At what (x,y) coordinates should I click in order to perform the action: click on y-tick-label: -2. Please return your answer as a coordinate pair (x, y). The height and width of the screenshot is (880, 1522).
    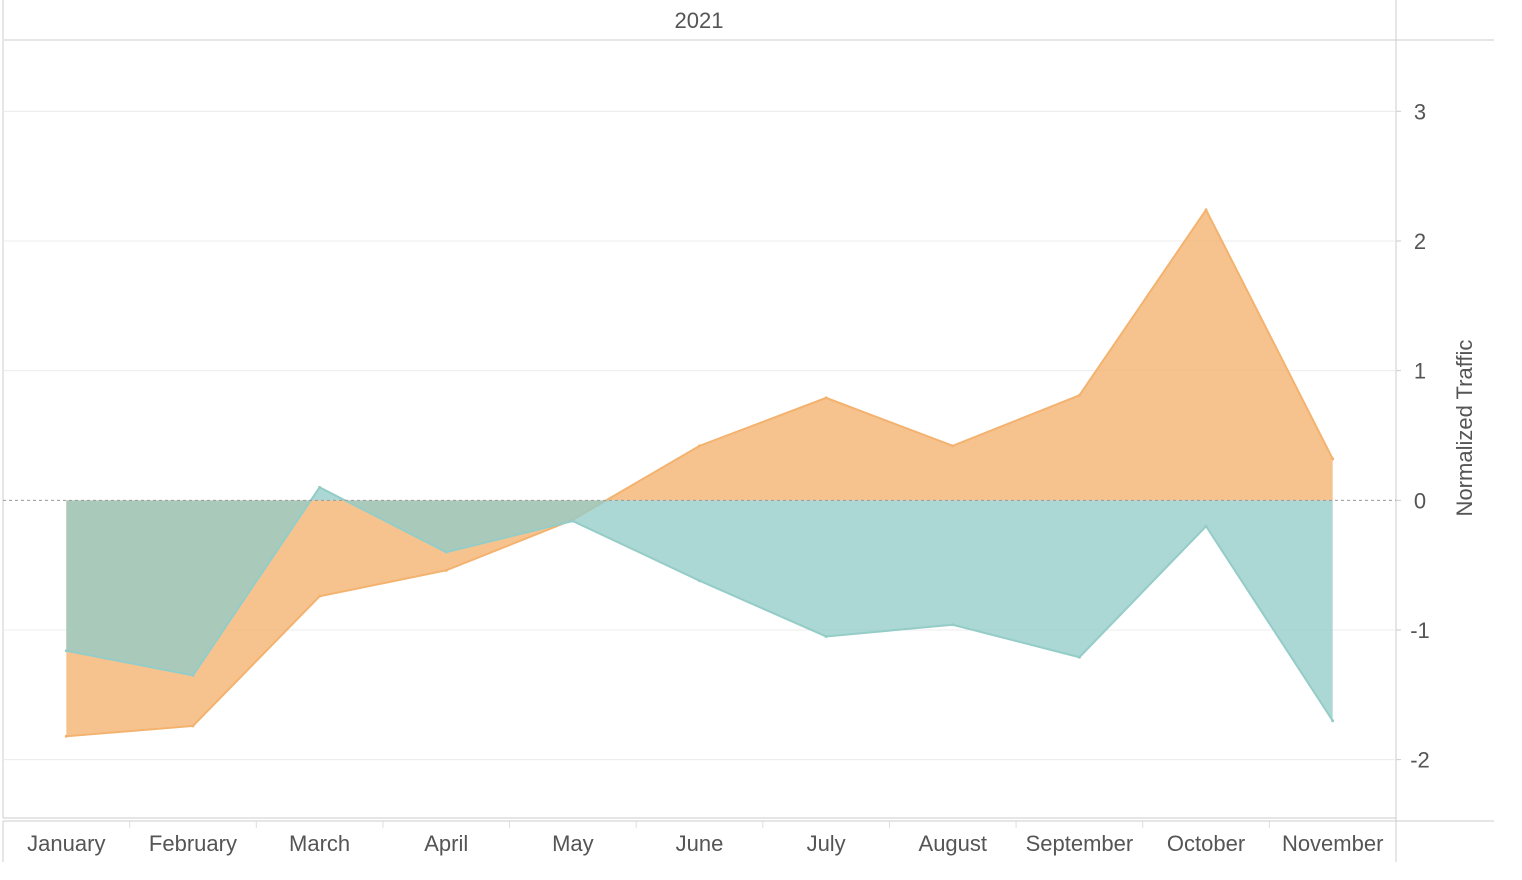
    Looking at the image, I should click on (1420, 760).